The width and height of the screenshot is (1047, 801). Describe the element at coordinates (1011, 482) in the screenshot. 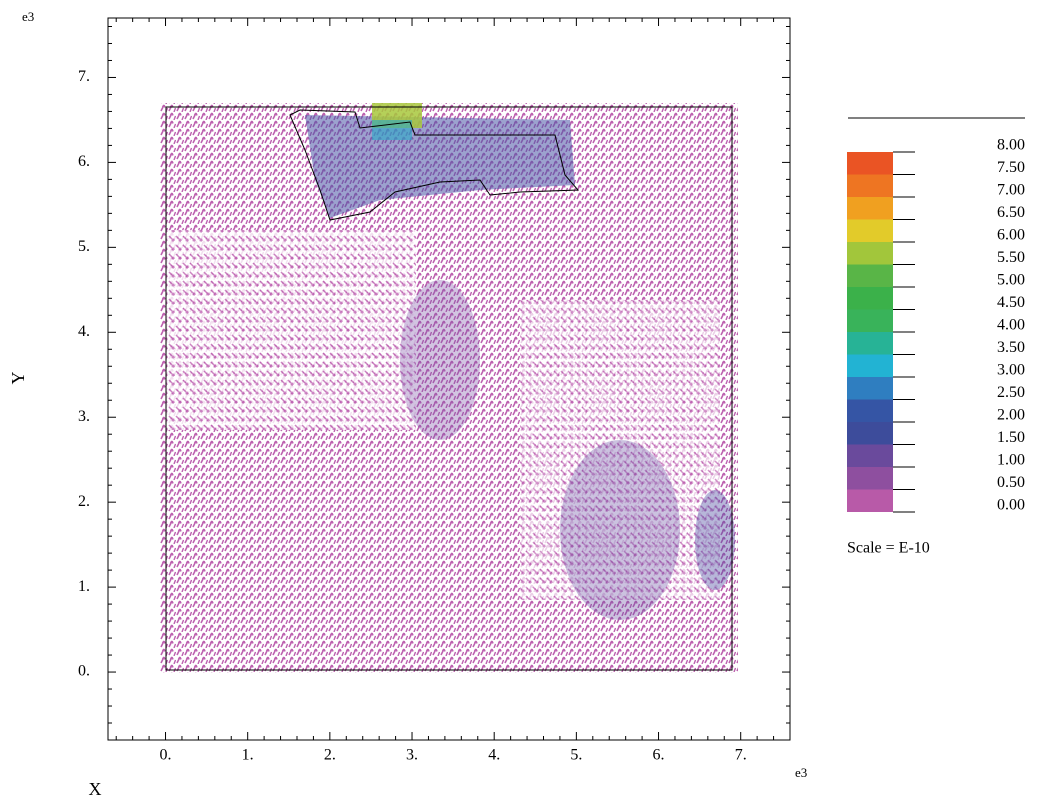

I see `colorbar-label: 0.50` at that location.